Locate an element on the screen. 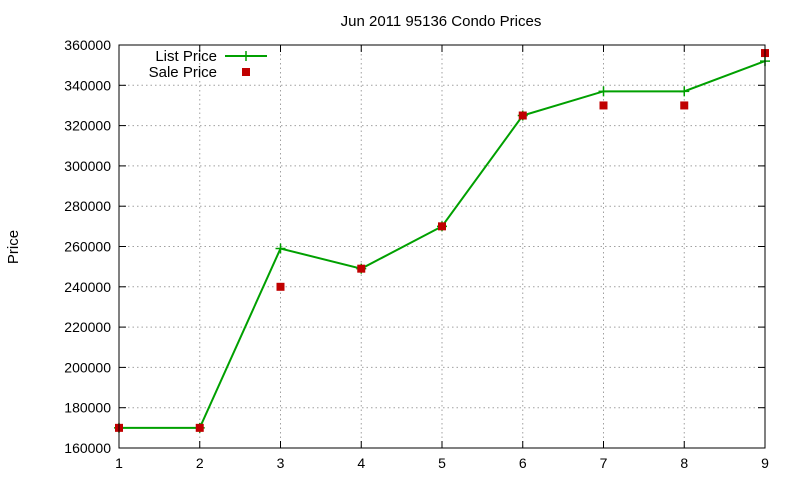 Image resolution: width=800 pixels, height=480 pixels. x-tick-label: 7 is located at coordinates (604, 463).